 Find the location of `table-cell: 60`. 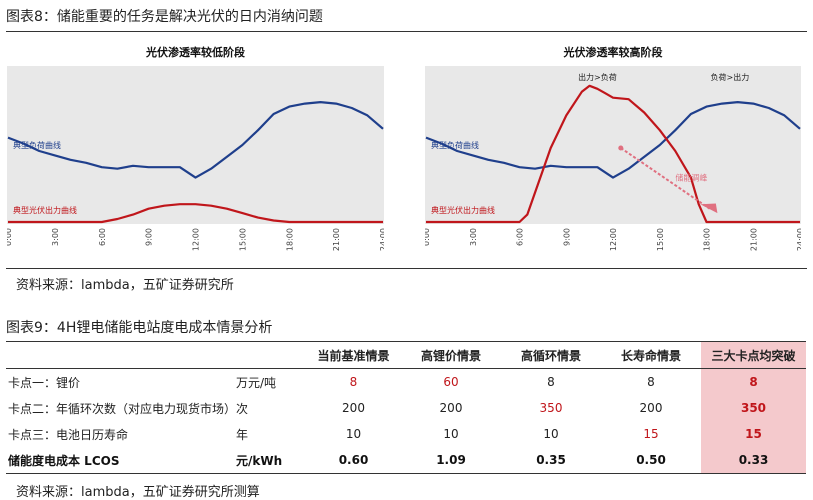

table-cell: 60 is located at coordinates (451, 382).